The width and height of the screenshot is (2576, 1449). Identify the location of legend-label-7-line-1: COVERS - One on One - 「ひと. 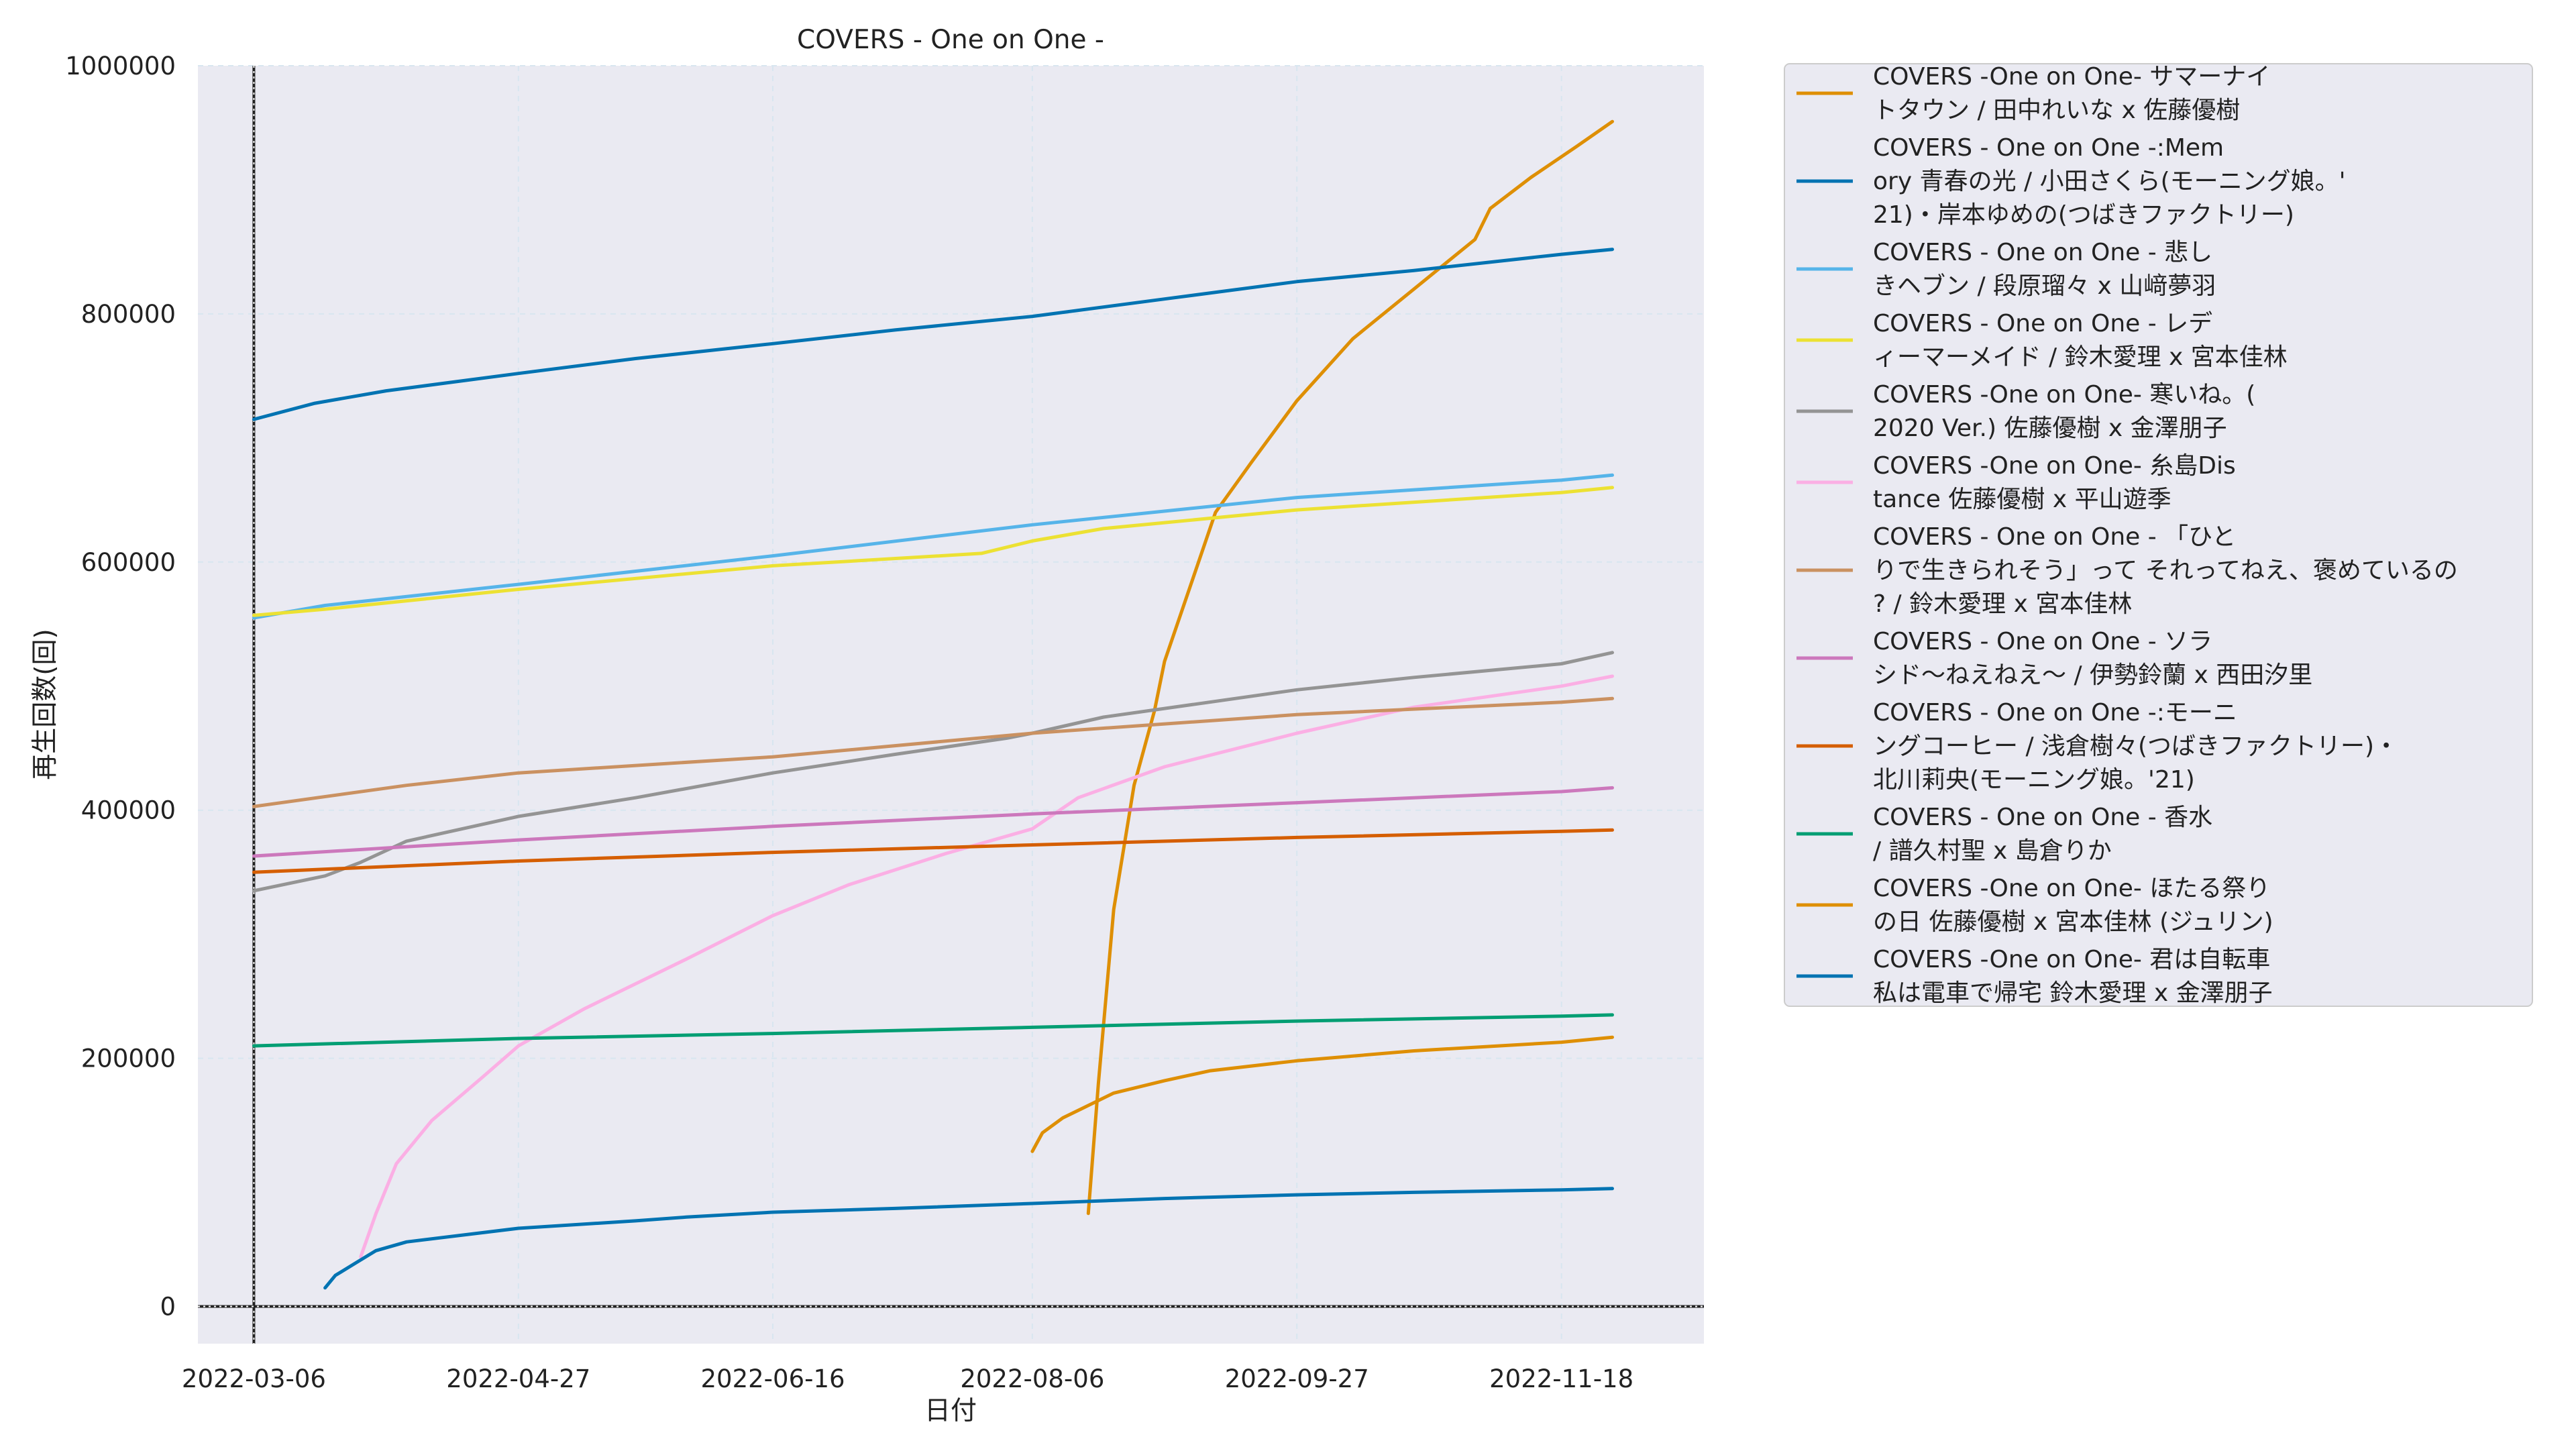
(2054, 537).